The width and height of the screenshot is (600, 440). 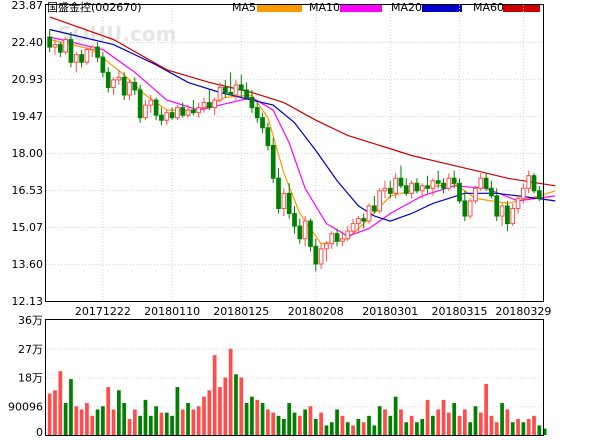 What do you see at coordinates (28, 153) in the screenshot?
I see `price-tick-label: 18.00` at bounding box center [28, 153].